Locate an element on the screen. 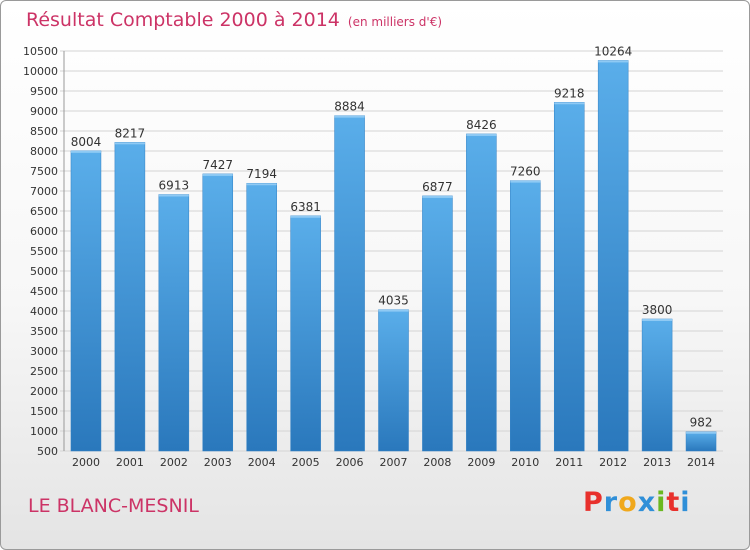  y-tick-label: 2000 is located at coordinates (44, 391).